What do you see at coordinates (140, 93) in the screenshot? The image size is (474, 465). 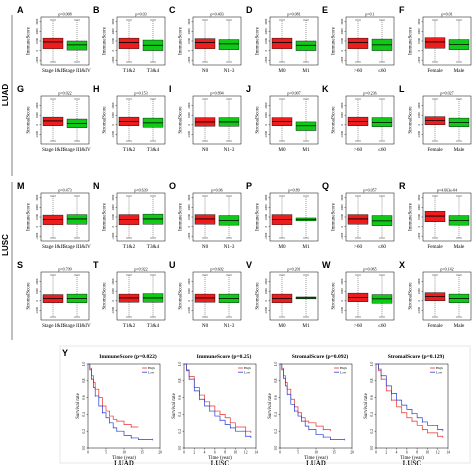 I see `p-value-label: p=0.153` at bounding box center [140, 93].